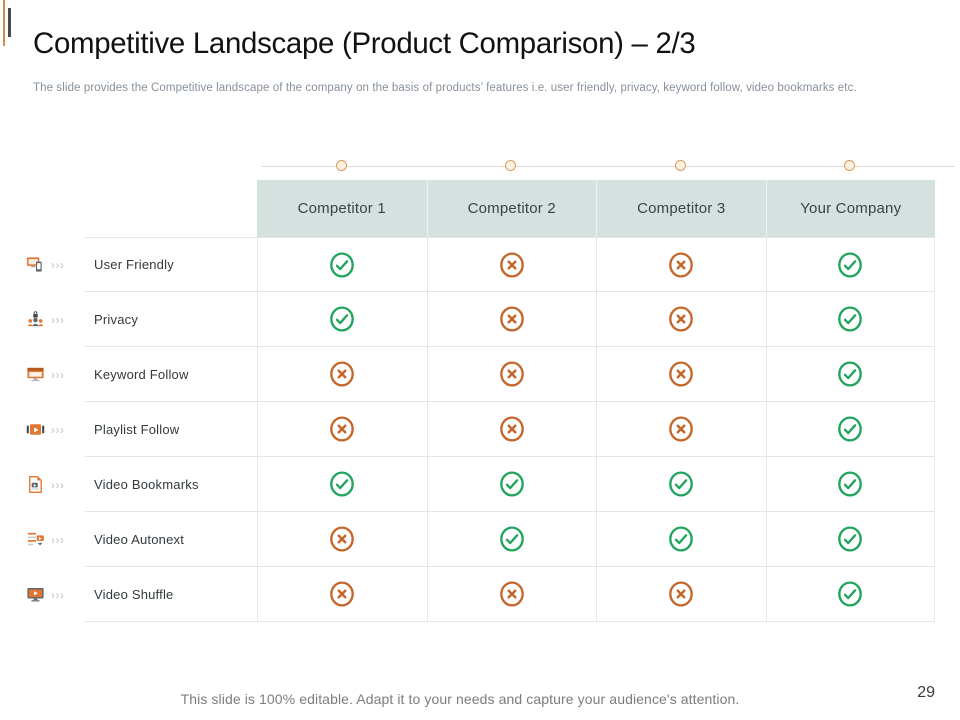 The width and height of the screenshot is (960, 720). What do you see at coordinates (171, 484) in the screenshot?
I see `feature-label: Video Bookmarks` at bounding box center [171, 484].